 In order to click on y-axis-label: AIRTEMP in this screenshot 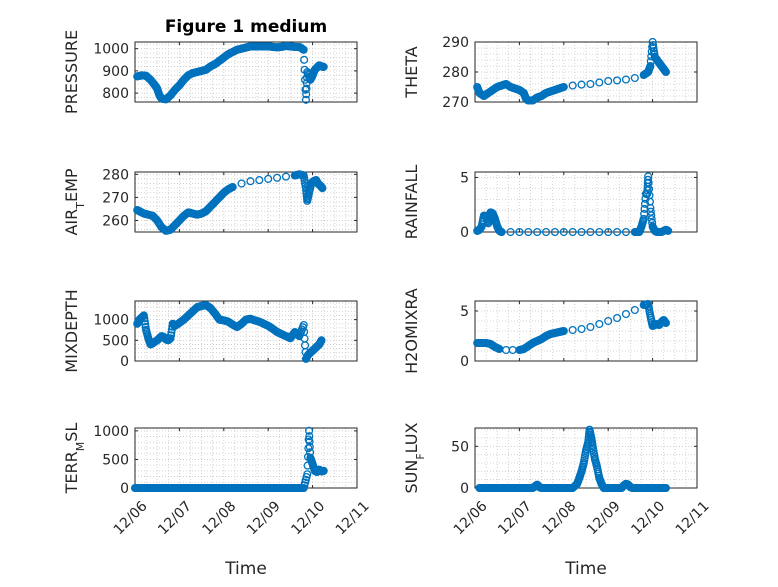, I will do `click(74, 201)`.